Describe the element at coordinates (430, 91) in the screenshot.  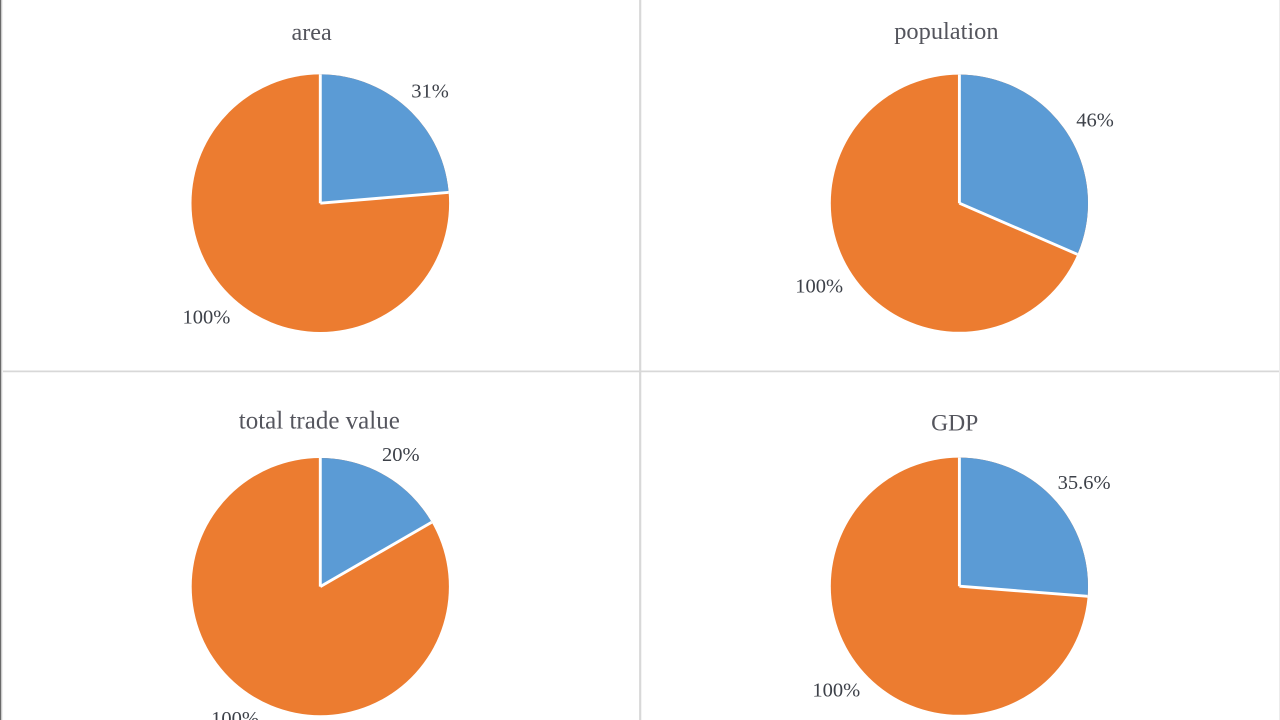
I see `svg-text: 31%` at that location.